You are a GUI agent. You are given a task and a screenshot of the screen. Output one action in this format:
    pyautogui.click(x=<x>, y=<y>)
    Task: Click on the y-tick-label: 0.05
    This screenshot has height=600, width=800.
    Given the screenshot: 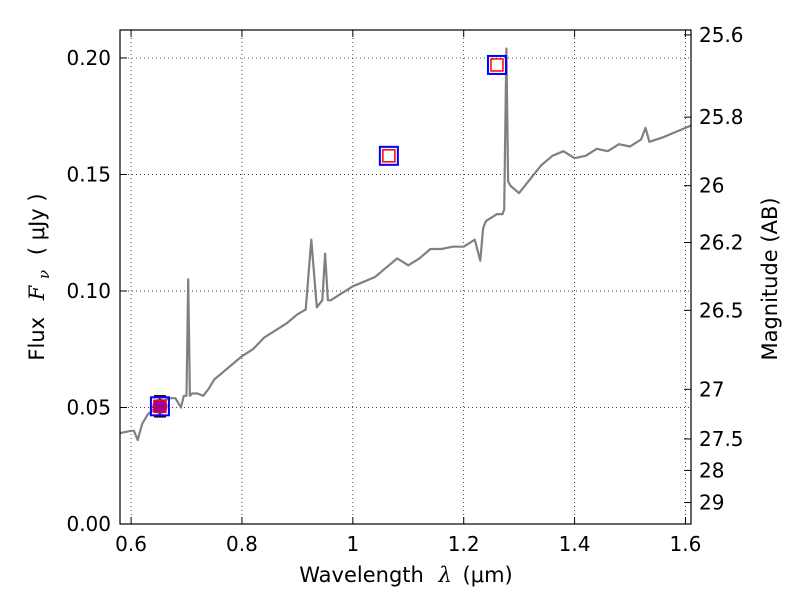 What is the action you would take?
    pyautogui.click(x=88, y=407)
    